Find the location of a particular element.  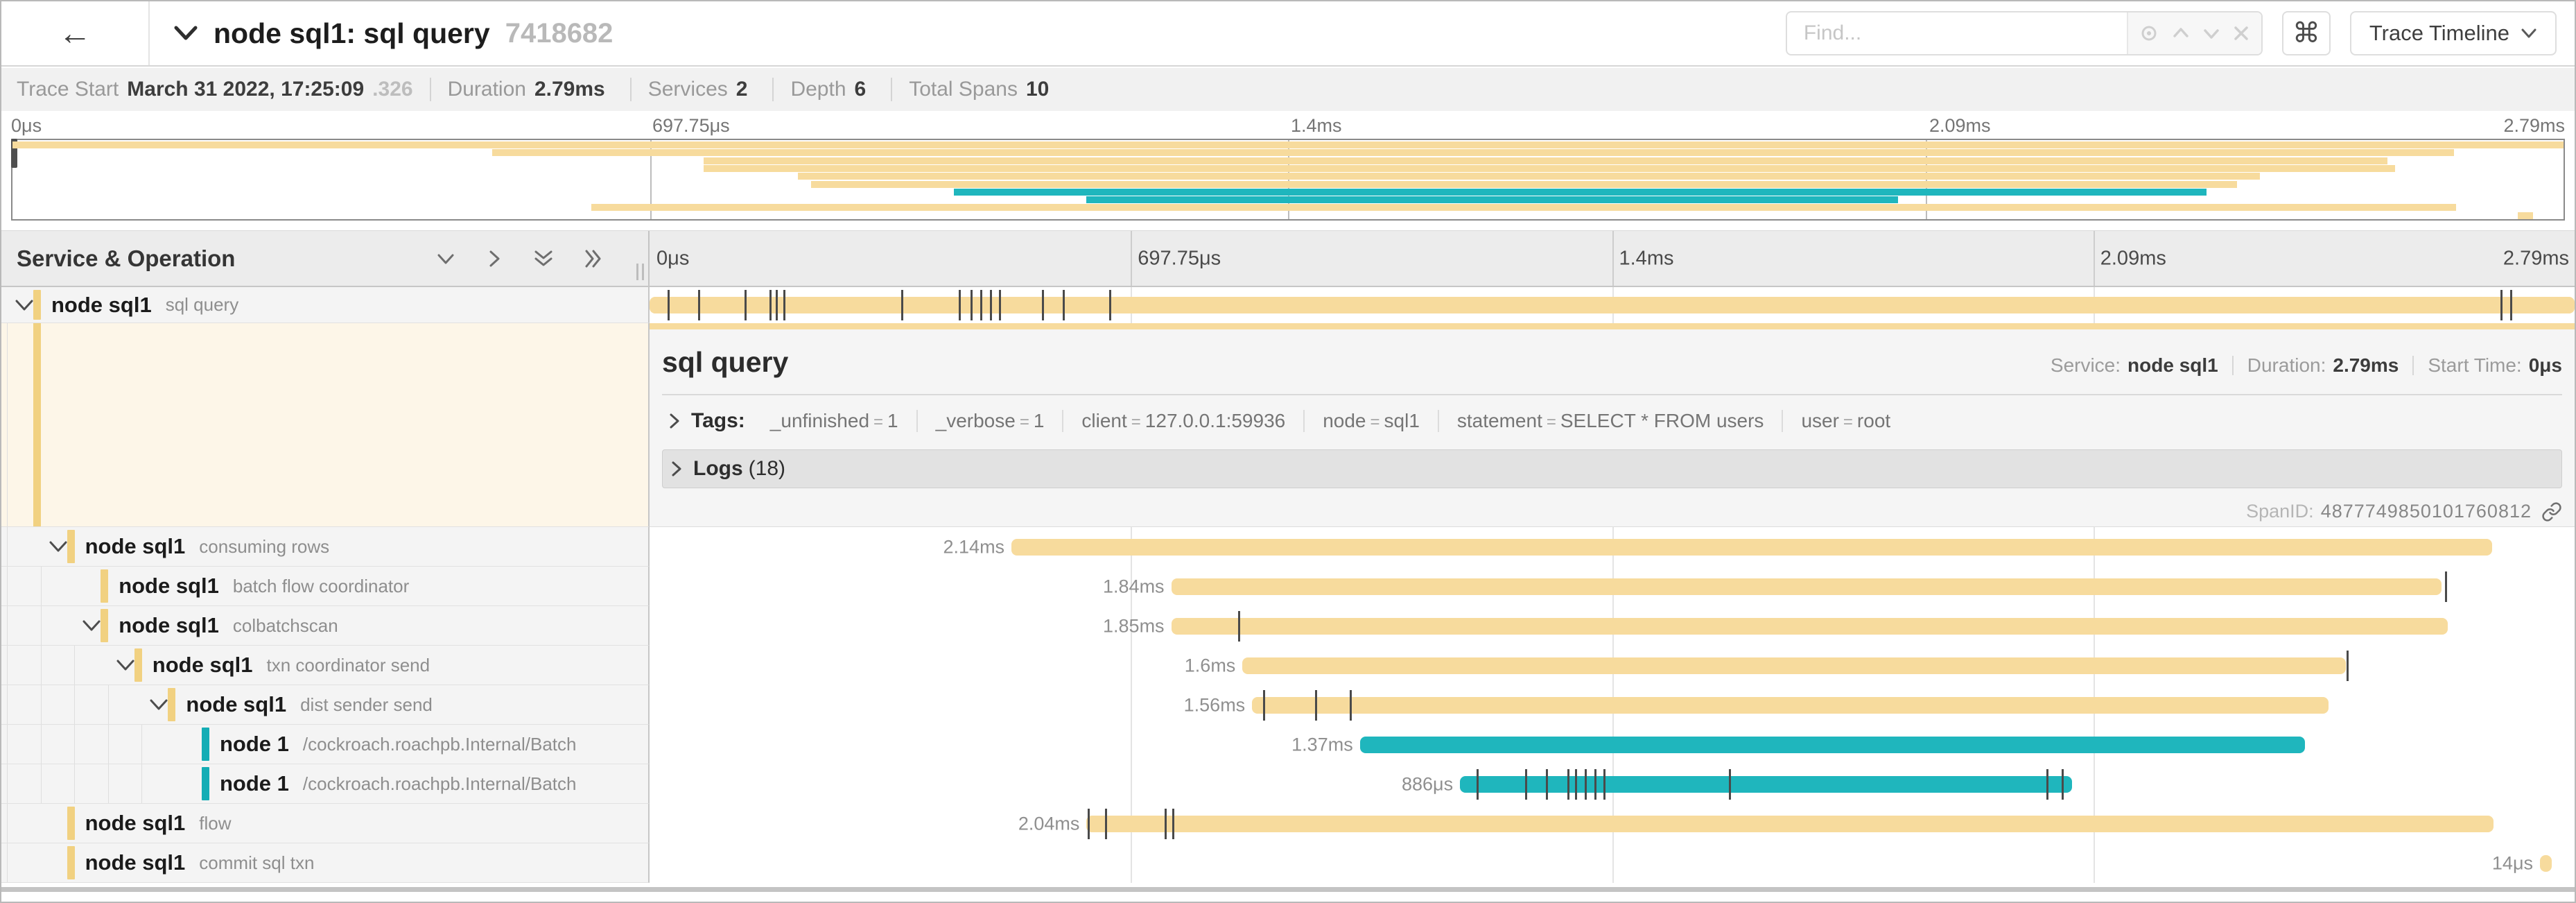

span-timeline-cell is located at coordinates (1612, 305).